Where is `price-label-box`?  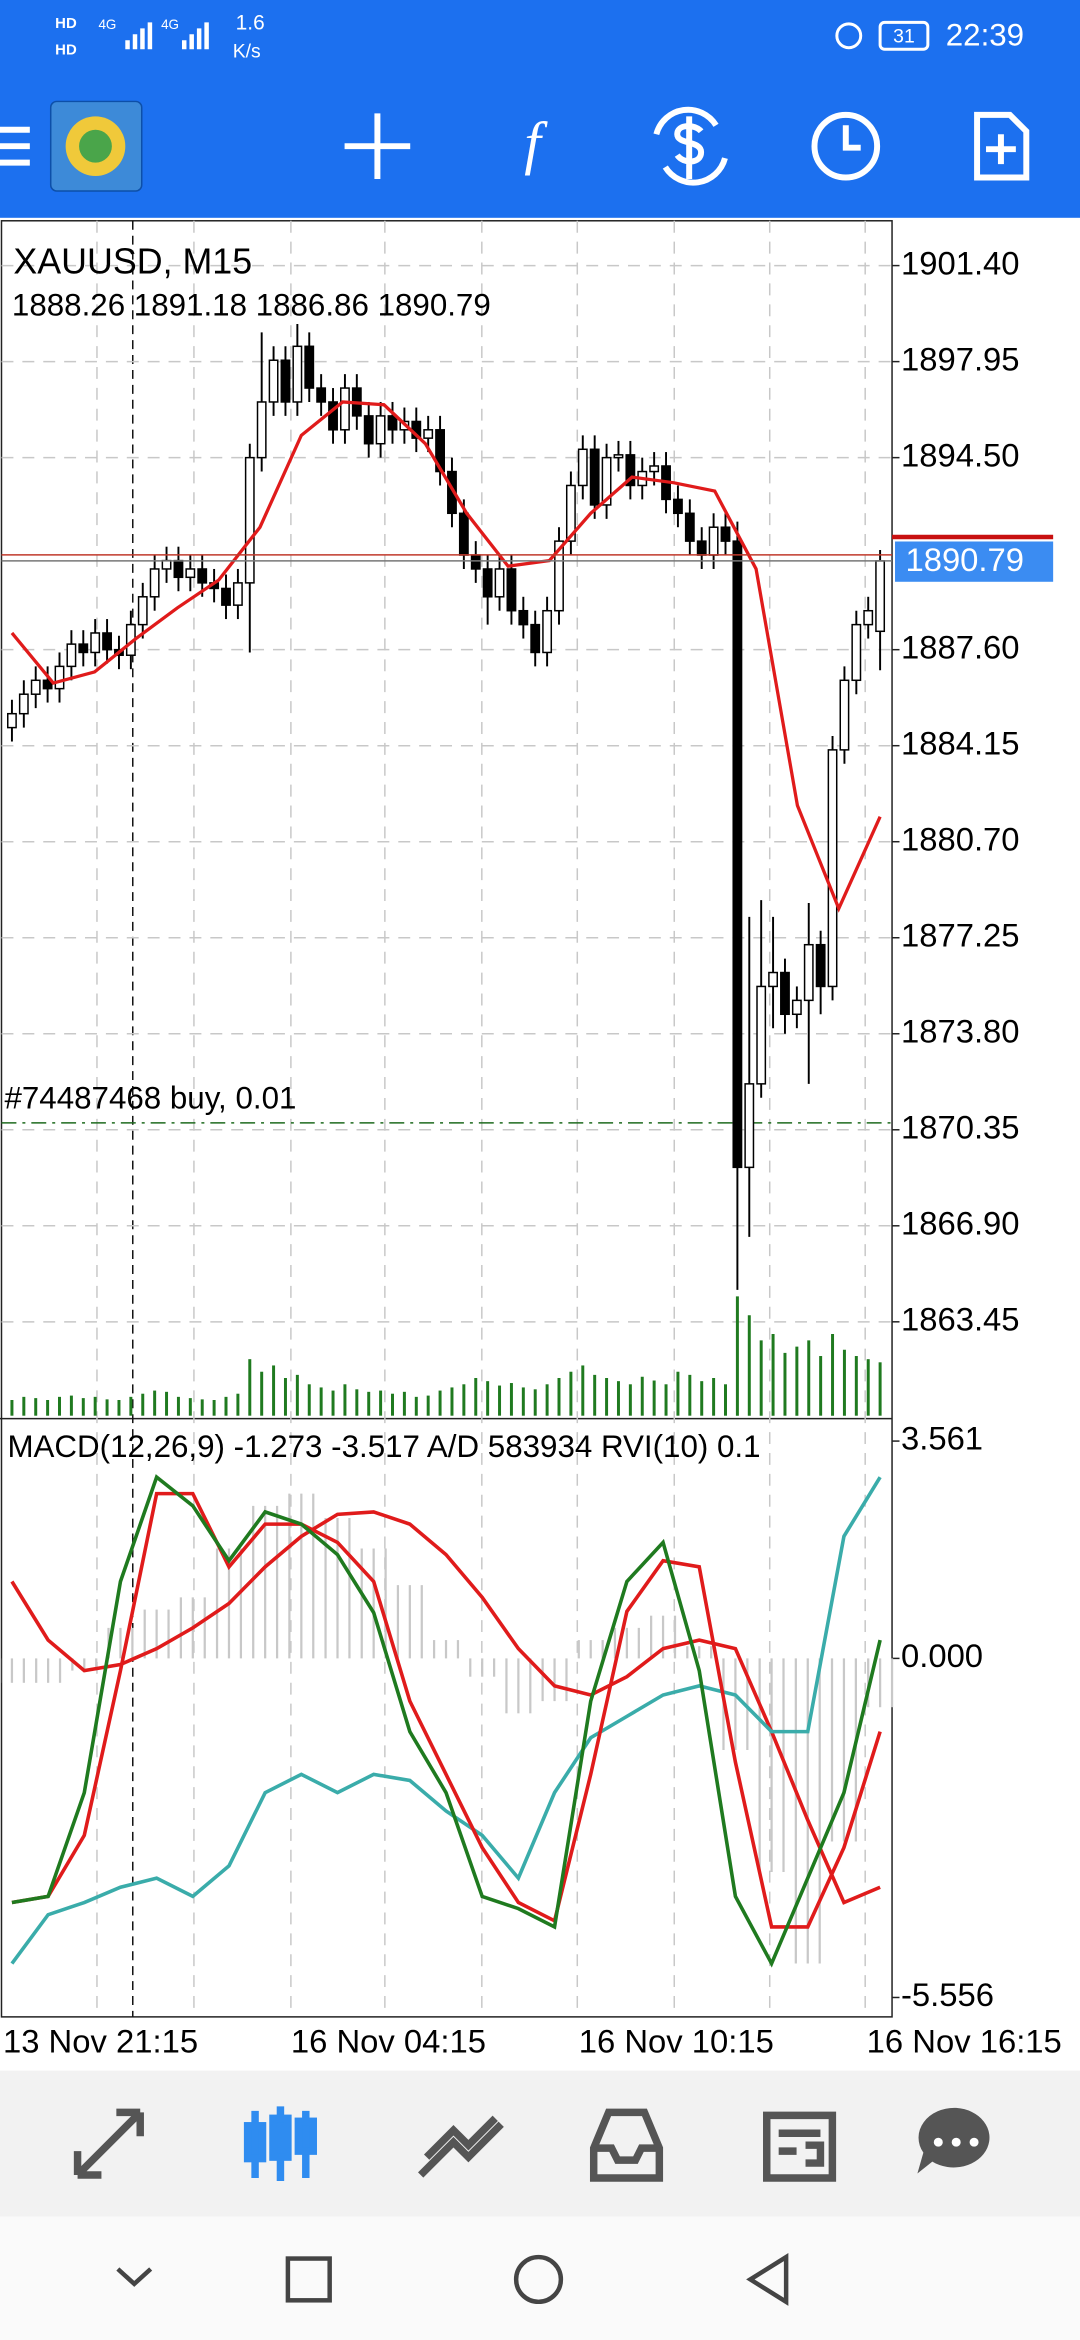
price-label-box is located at coordinates (974, 561).